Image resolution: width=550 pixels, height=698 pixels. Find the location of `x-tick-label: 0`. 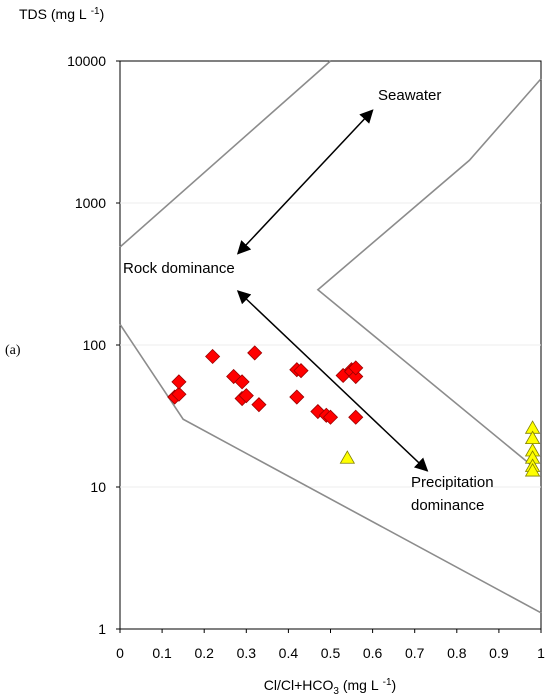

x-tick-label: 0 is located at coordinates (120, 653).